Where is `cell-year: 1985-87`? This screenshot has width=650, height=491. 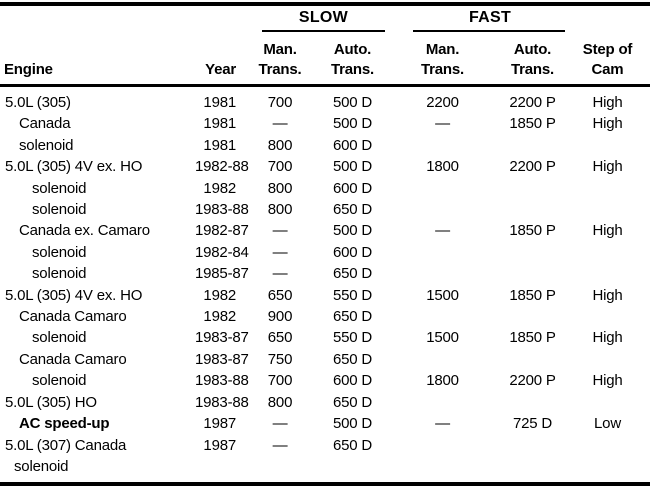
cell-year: 1985-87 is located at coordinates (222, 274).